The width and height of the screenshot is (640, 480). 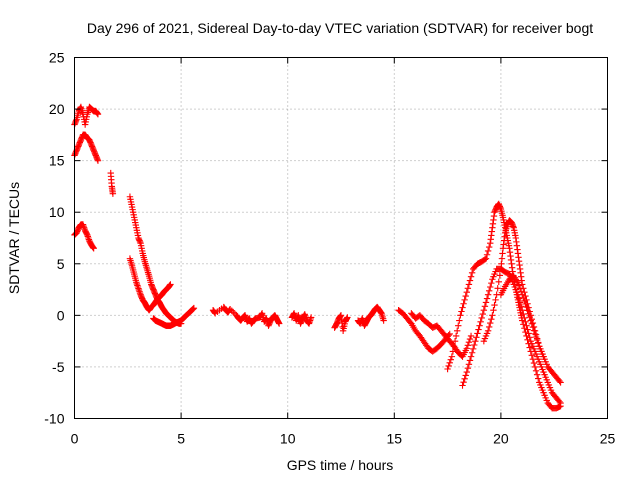 What do you see at coordinates (511, 336) in the screenshot?
I see `series-trace-l` at bounding box center [511, 336].